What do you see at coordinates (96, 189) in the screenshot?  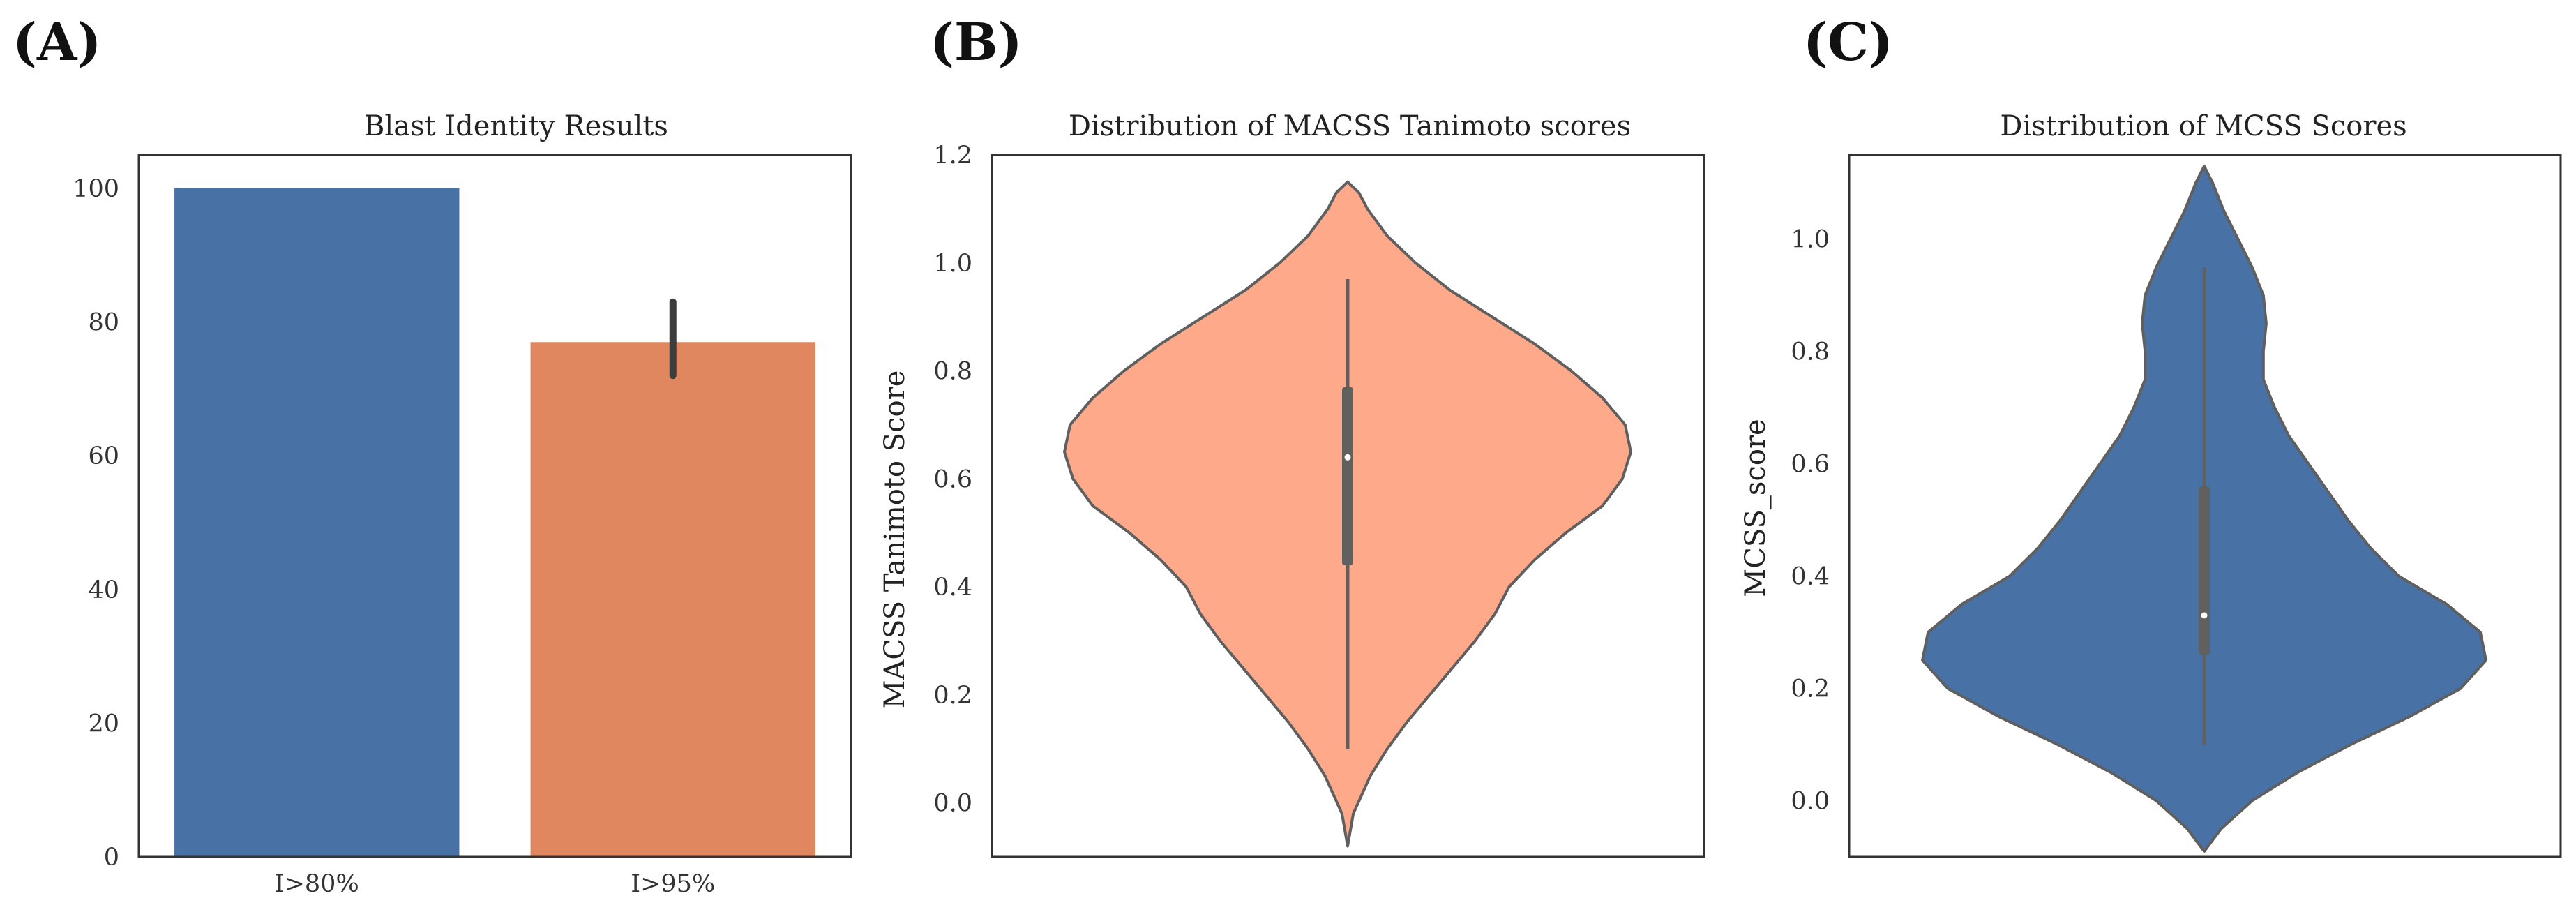 I see `chart-a-ytick-label: 100` at bounding box center [96, 189].